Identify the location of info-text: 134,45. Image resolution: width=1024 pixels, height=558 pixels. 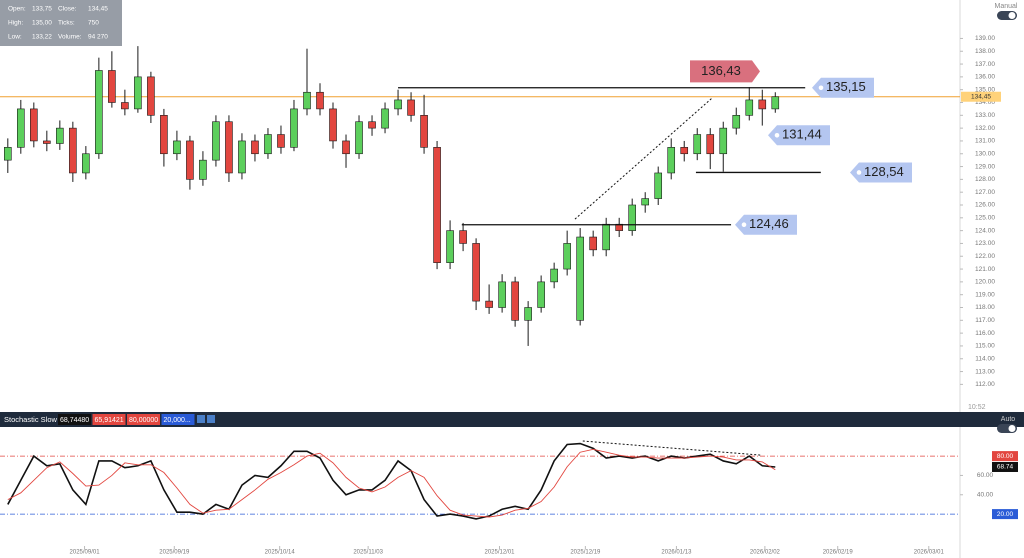
(98, 9).